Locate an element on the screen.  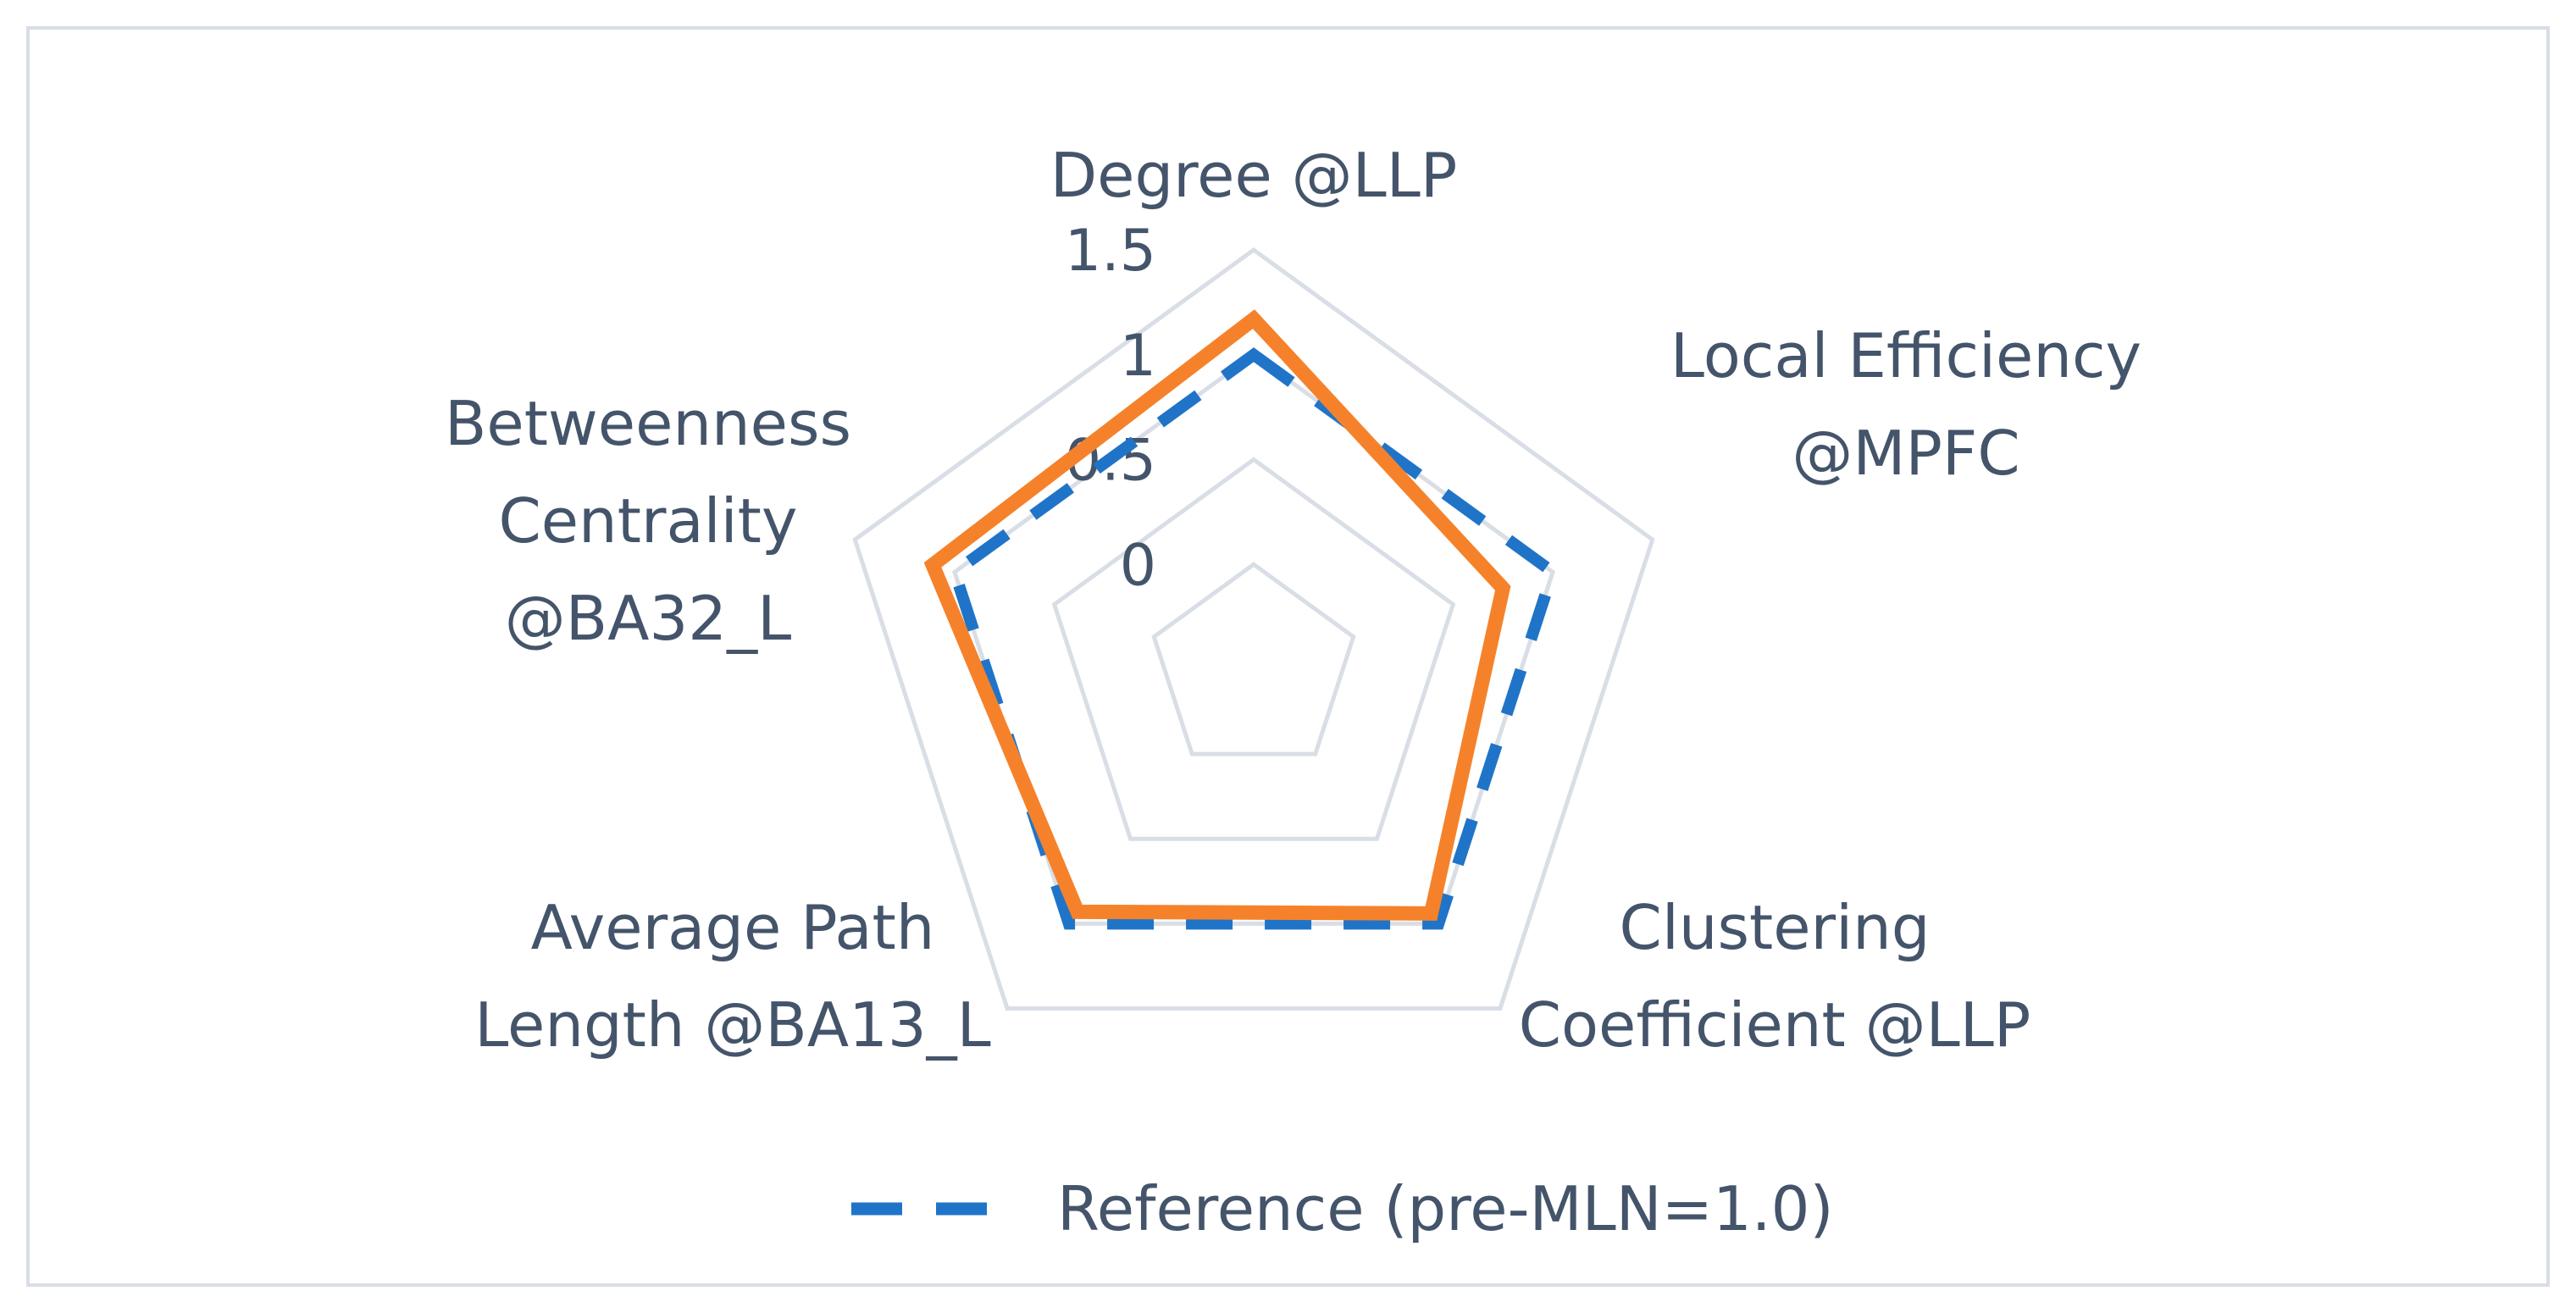
axis-label-line: Degree @LLP is located at coordinates (1254, 175).